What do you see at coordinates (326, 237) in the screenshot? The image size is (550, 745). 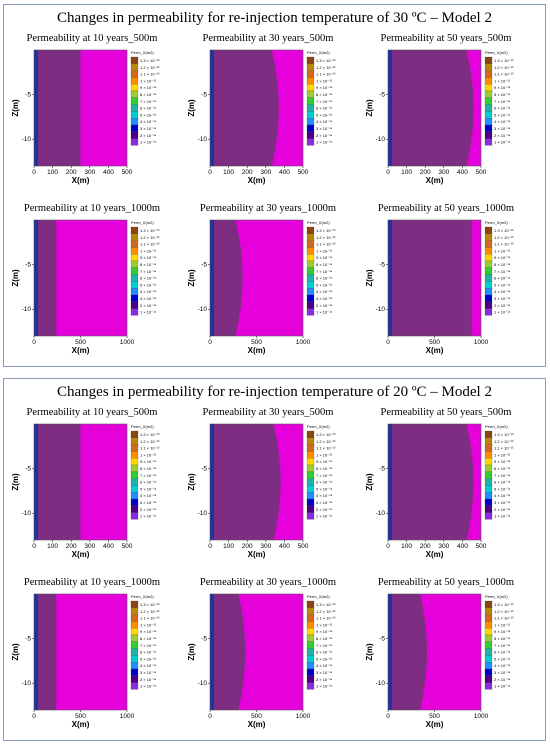 I see `legend-entry: 1.2 × 10⁻¹³` at bounding box center [326, 237].